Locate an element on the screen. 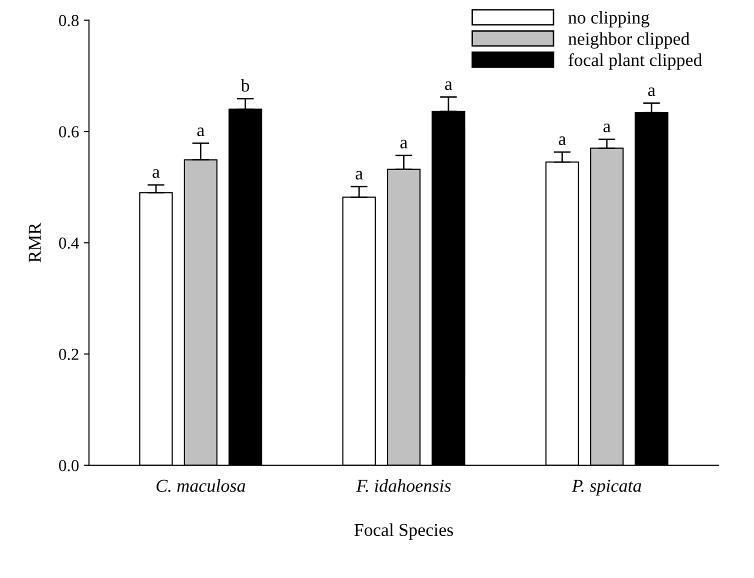 The height and width of the screenshot is (578, 754). y-axis-title: RMR is located at coordinates (34, 242).